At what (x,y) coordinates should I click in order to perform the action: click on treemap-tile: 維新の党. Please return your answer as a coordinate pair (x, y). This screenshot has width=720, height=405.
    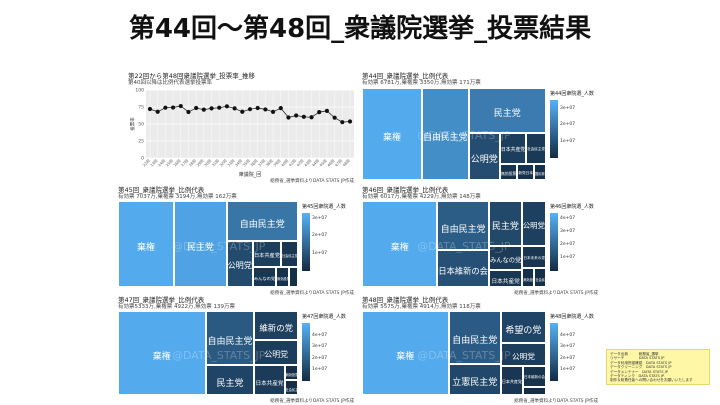
    Looking at the image, I should click on (276, 325).